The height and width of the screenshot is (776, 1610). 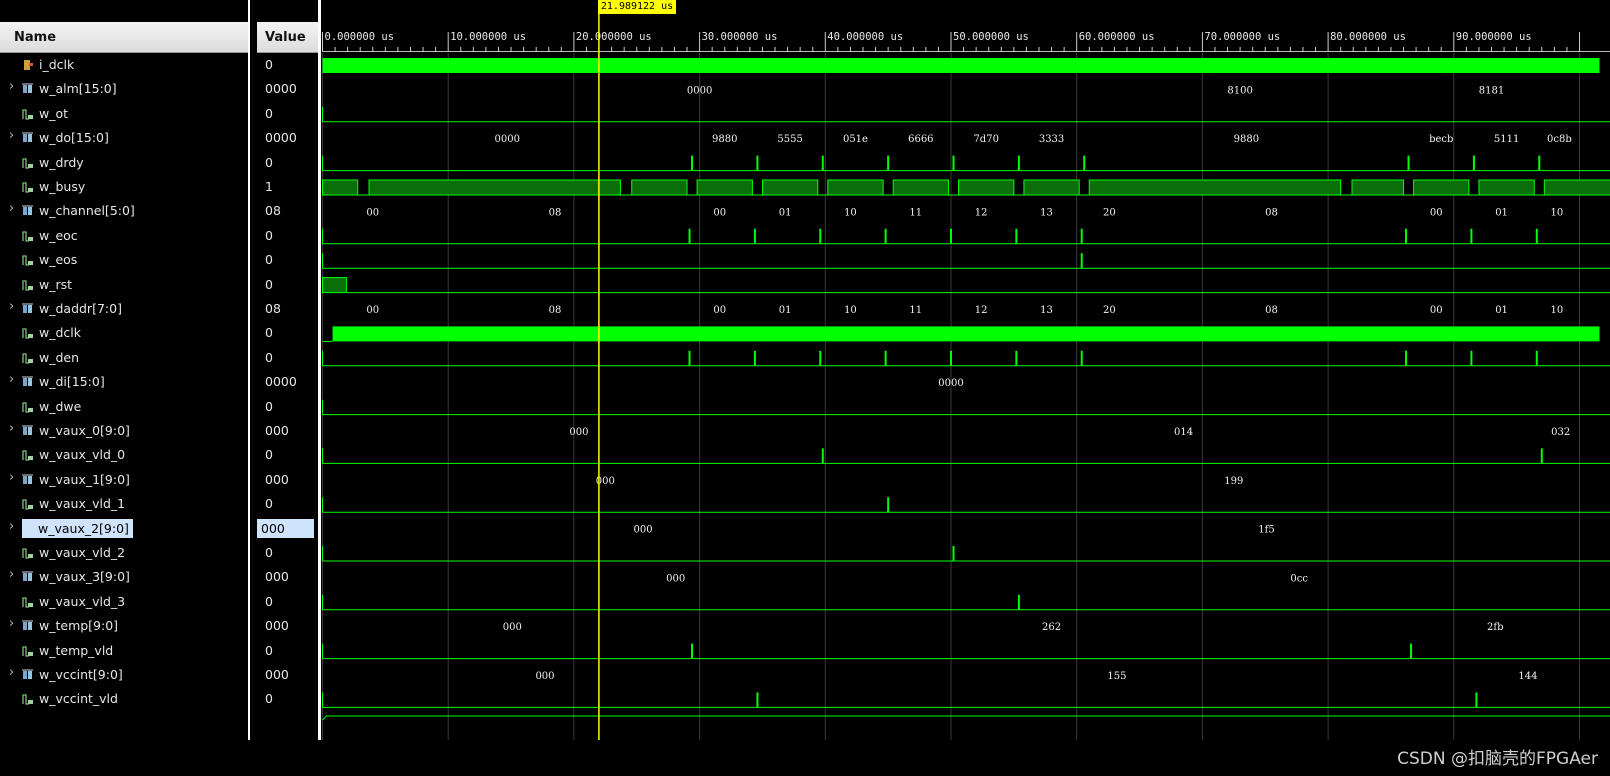 I want to click on wave-w-drdy, so click(x=966, y=163).